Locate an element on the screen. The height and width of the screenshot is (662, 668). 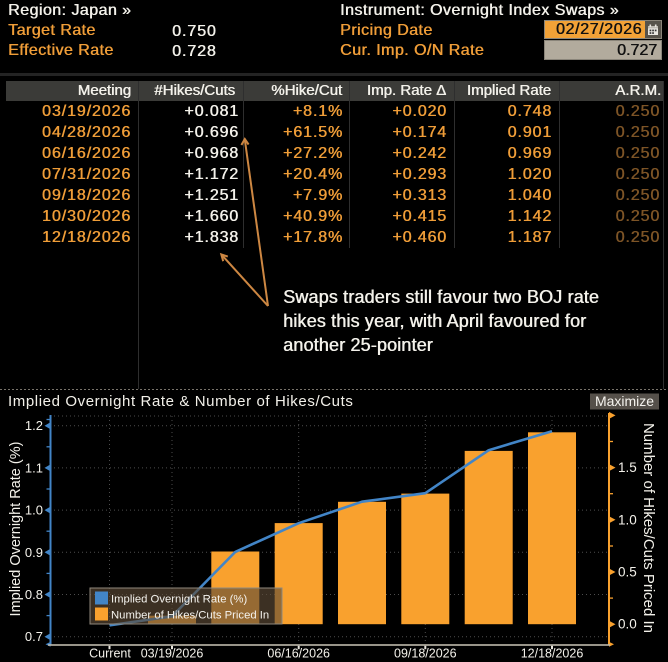
svg-text: 1.1 is located at coordinates (34, 467).